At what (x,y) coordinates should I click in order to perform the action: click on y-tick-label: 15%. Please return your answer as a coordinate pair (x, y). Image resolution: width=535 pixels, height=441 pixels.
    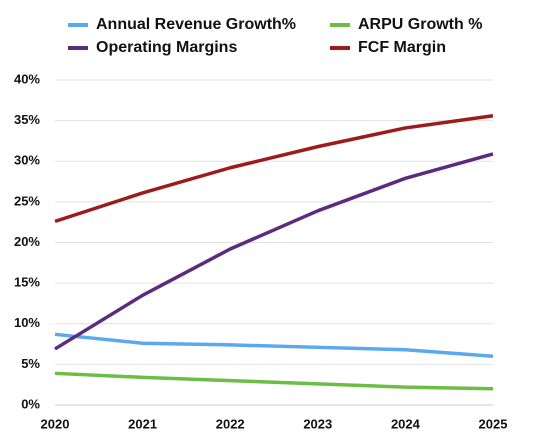
    Looking at the image, I should click on (27, 282).